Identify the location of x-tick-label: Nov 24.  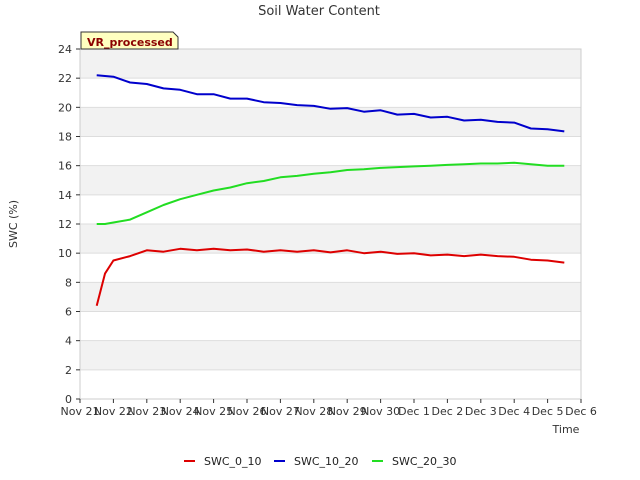
(180, 411).